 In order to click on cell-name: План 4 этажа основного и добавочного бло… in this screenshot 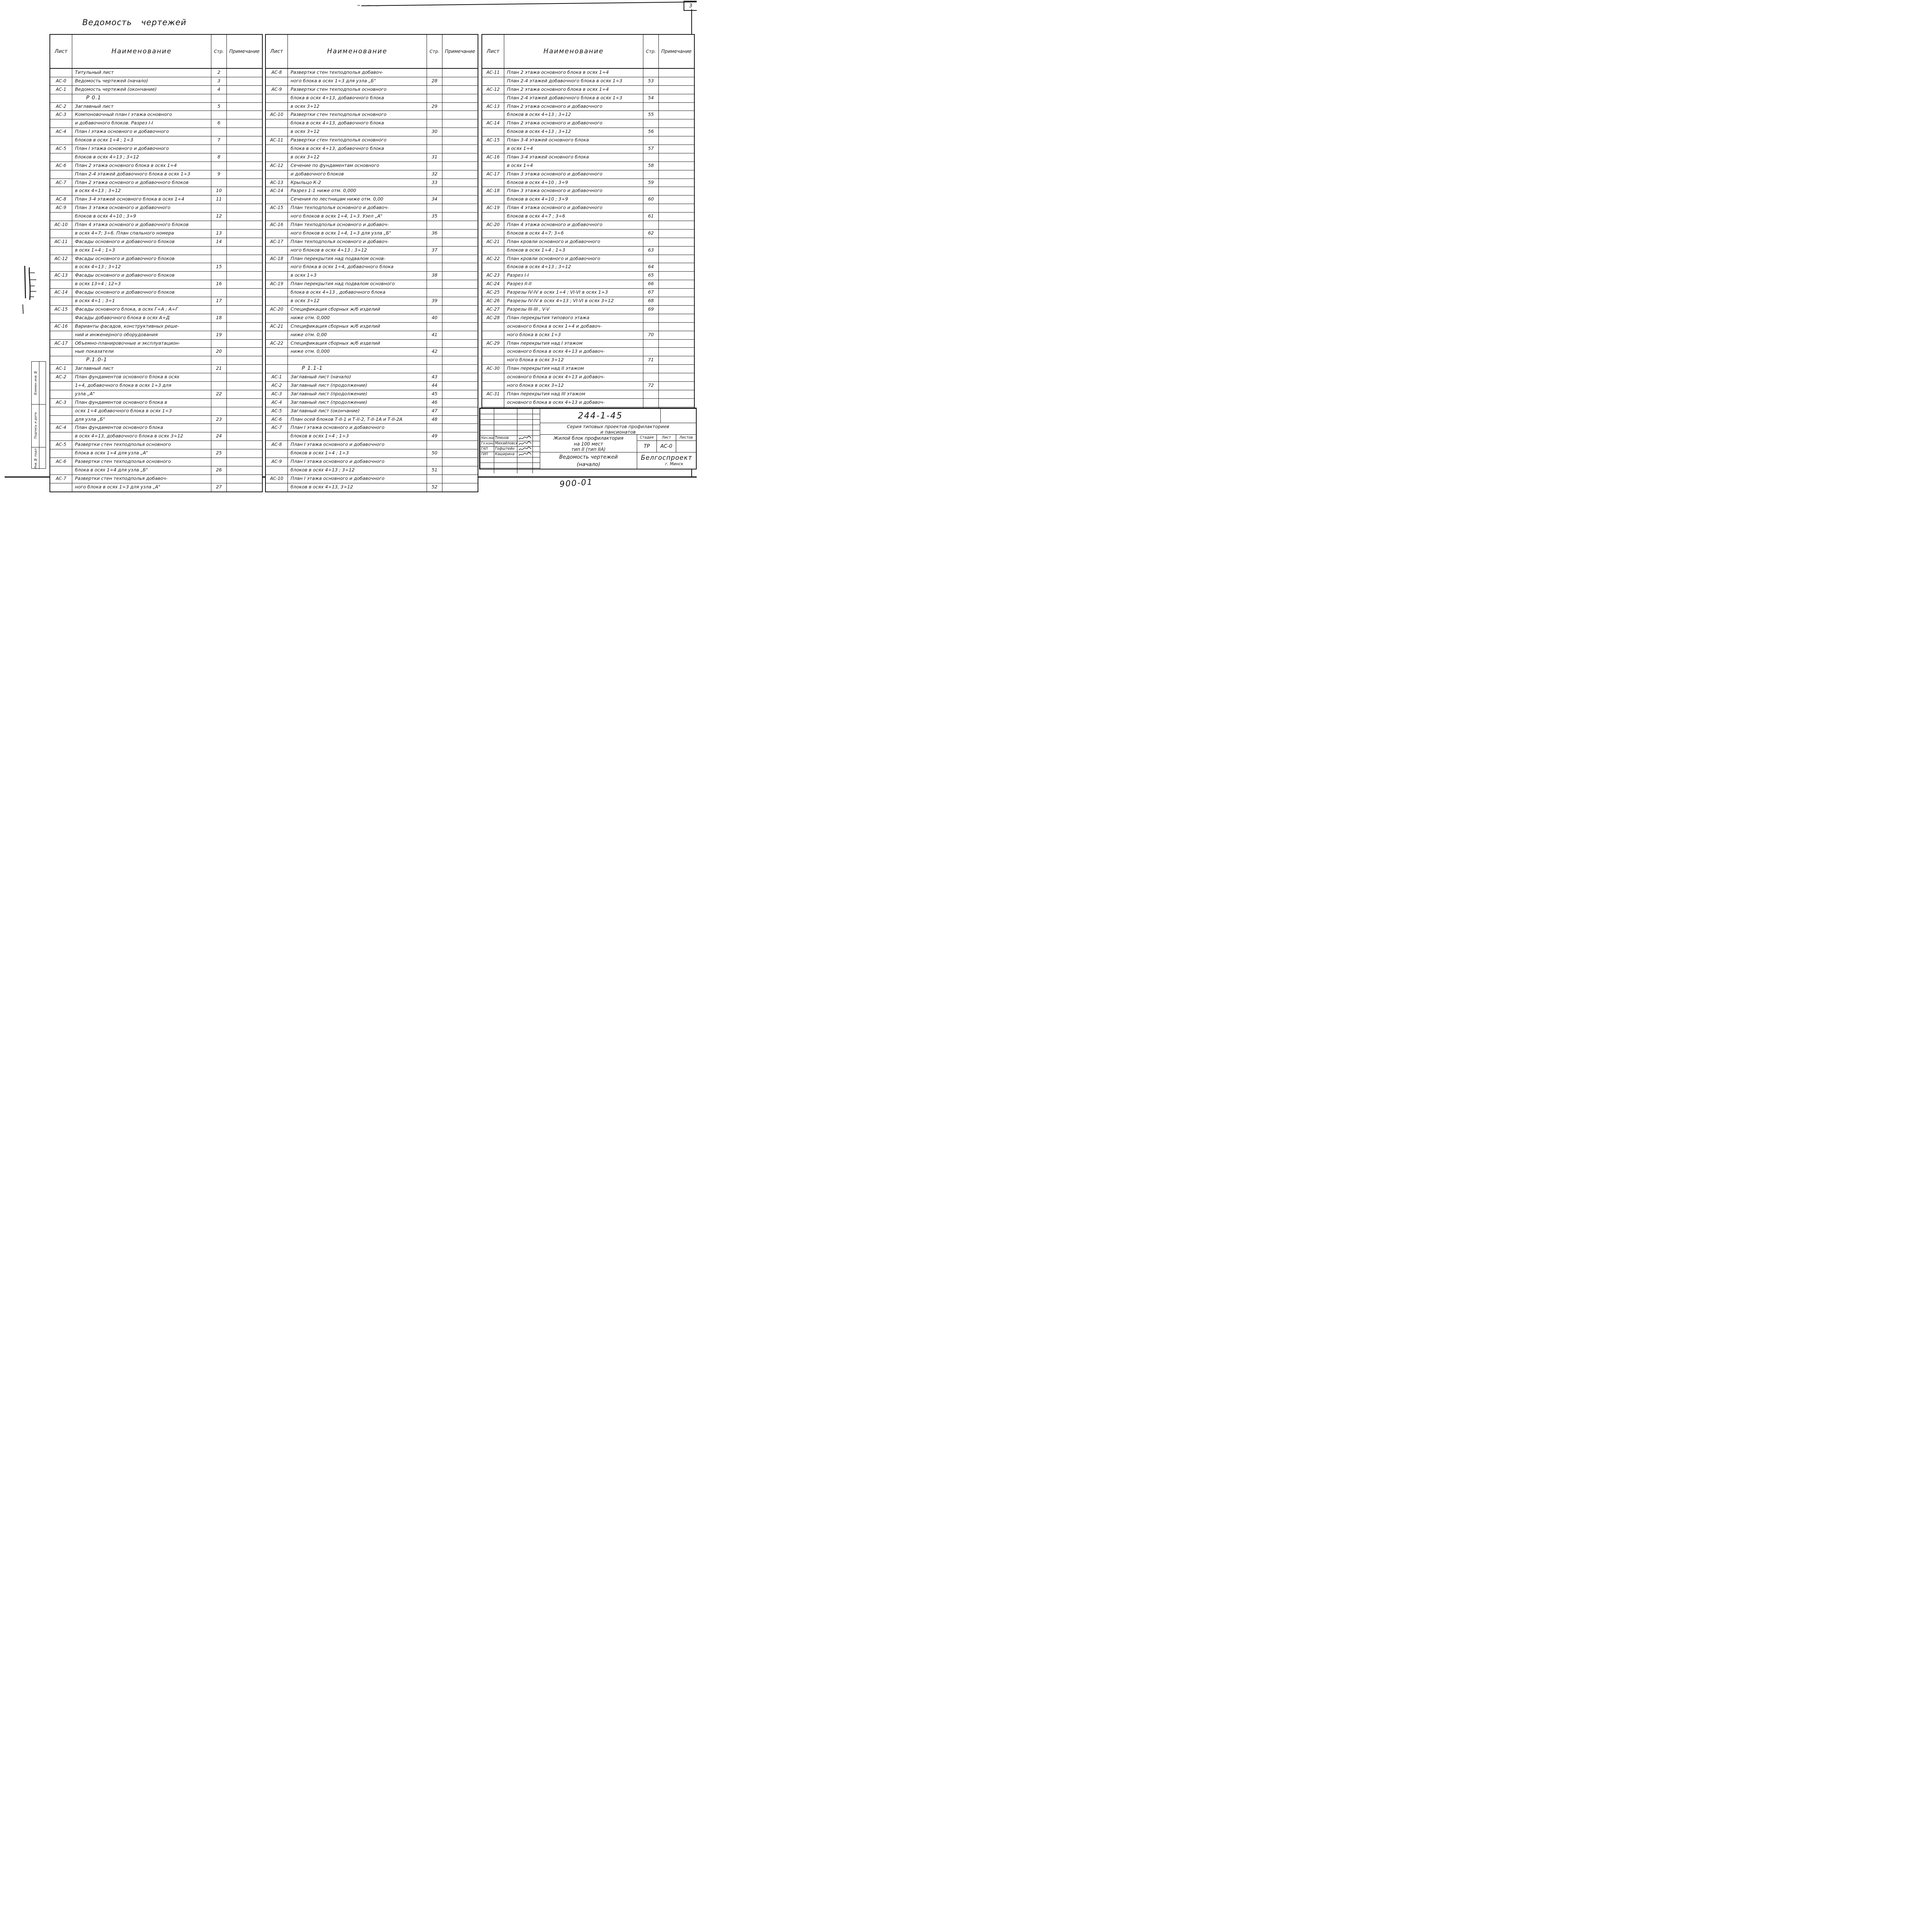, I will do `click(142, 225)`.